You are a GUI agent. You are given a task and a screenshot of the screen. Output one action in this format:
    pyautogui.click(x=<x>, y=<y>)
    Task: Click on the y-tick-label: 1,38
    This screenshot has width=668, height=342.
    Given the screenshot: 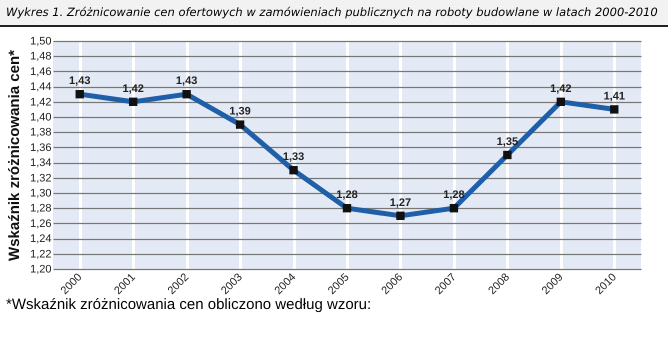 What is the action you would take?
    pyautogui.click(x=41, y=132)
    